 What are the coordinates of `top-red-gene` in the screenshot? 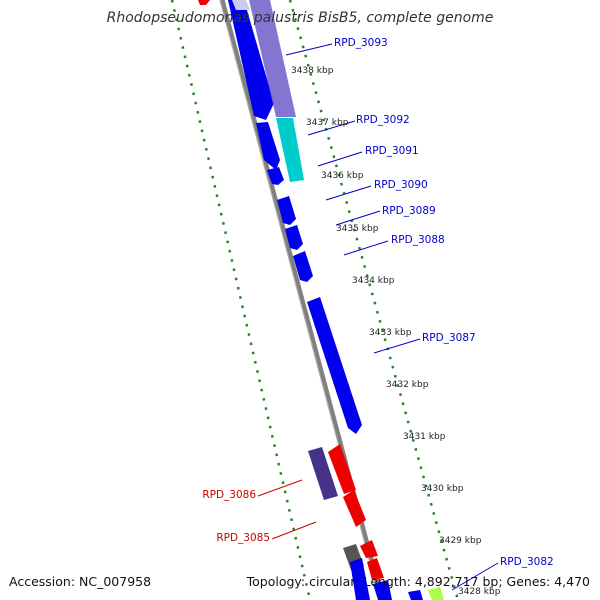 It's located at (204, 2).